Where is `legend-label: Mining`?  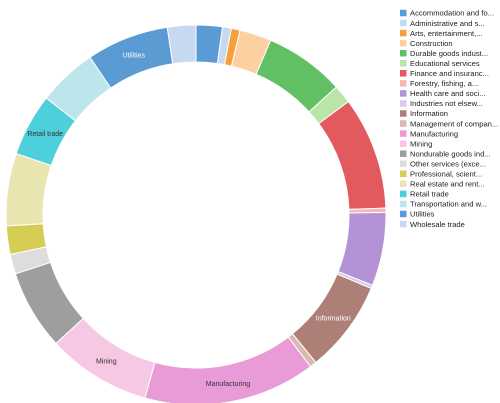 legend-label: Mining is located at coordinates (421, 143).